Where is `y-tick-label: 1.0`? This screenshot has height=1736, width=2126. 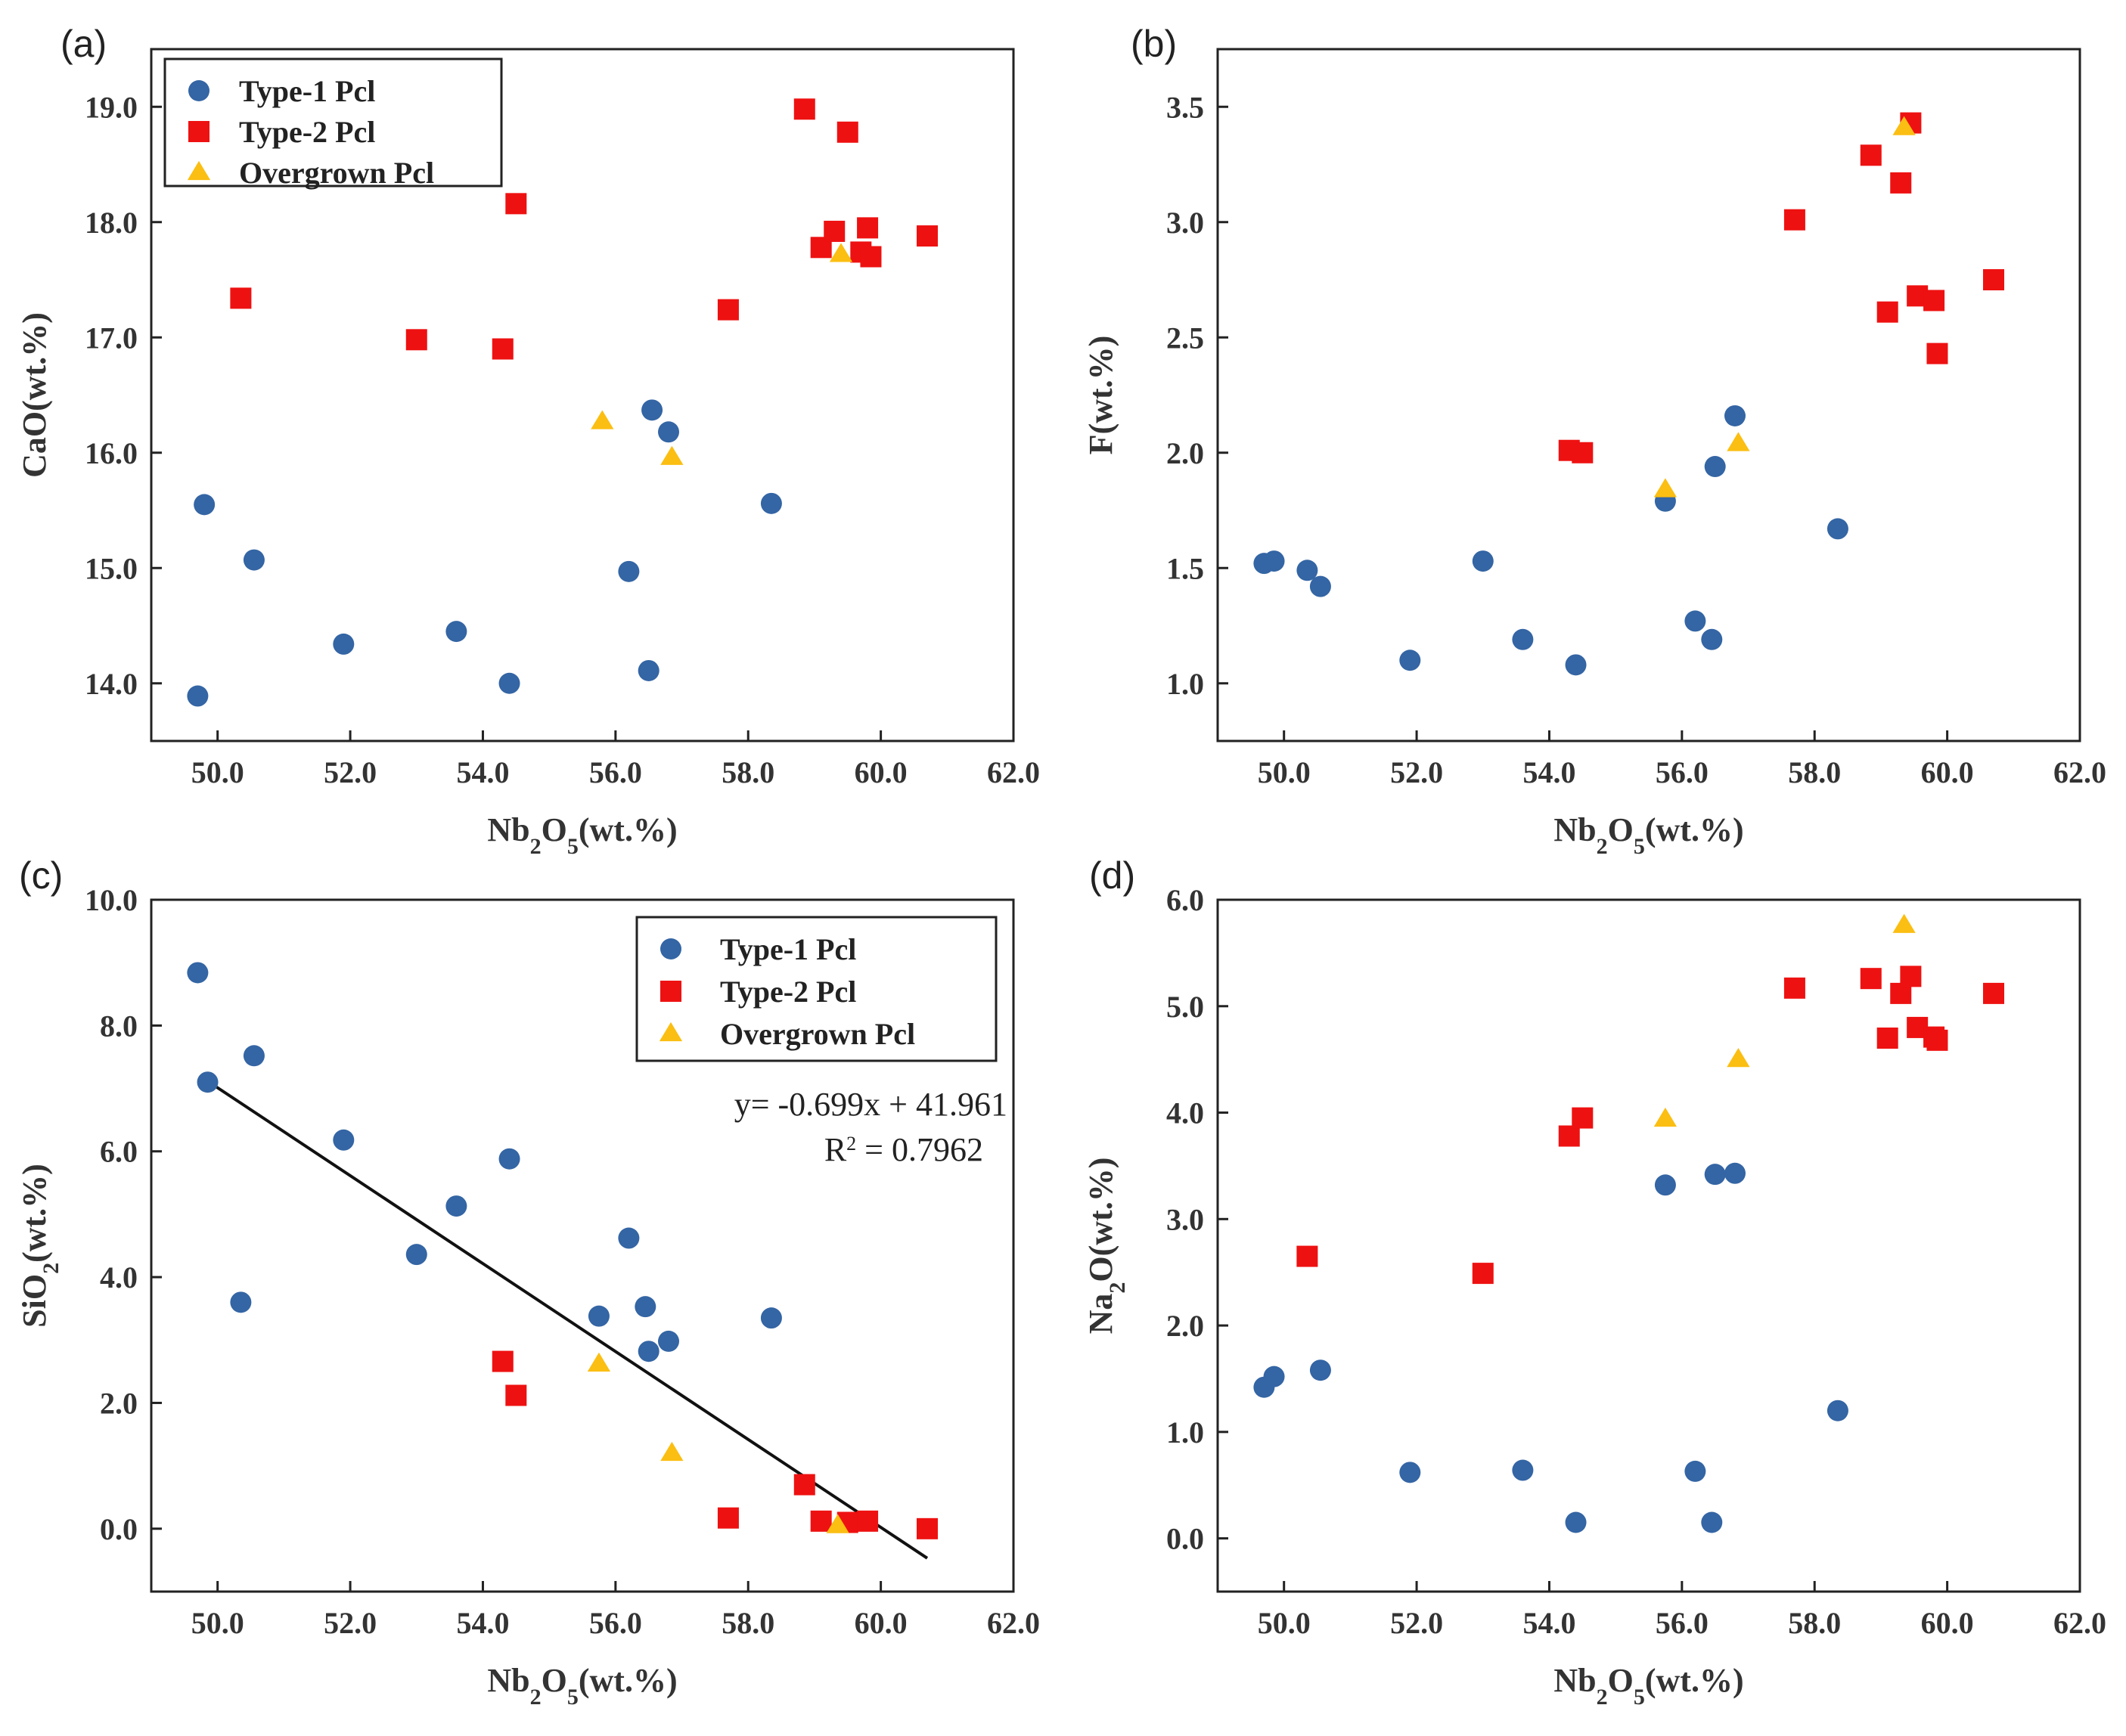
y-tick-label: 1.0 is located at coordinates (1185, 684).